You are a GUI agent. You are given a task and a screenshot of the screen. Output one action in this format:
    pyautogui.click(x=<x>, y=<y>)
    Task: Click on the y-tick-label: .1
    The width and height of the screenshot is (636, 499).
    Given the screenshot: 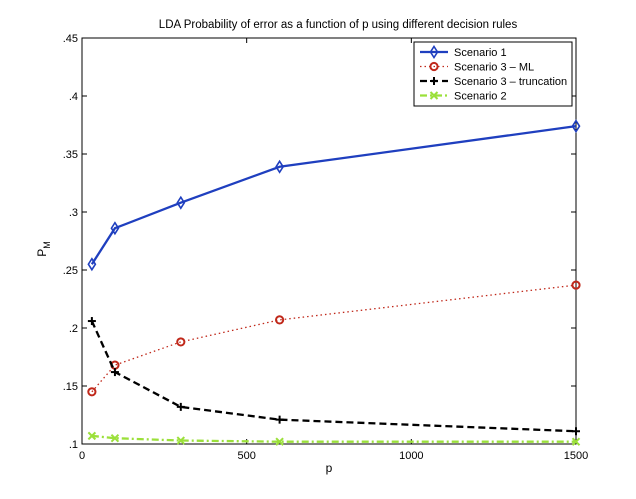 What is the action you would take?
    pyautogui.click(x=73, y=445)
    